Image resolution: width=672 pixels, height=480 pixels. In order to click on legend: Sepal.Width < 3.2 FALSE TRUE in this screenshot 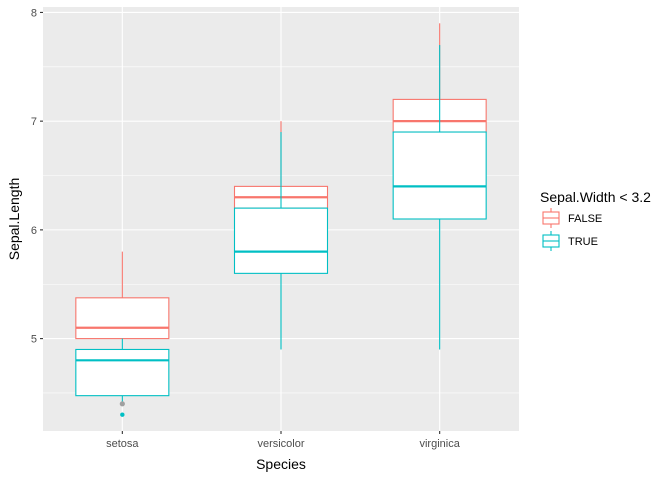, I will do `click(595, 220)`.